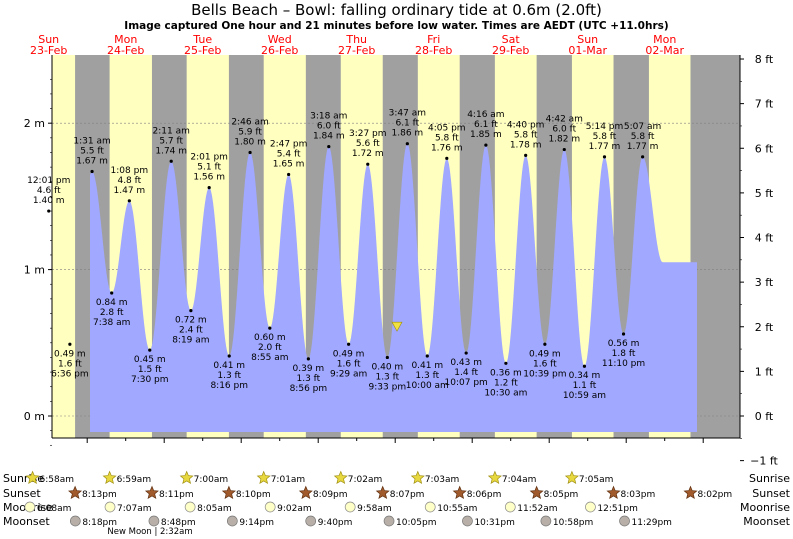 The height and width of the screenshot is (539, 793). What do you see at coordinates (433, 50) in the screenshot?
I see `date-label: 28-Feb` at bounding box center [433, 50].